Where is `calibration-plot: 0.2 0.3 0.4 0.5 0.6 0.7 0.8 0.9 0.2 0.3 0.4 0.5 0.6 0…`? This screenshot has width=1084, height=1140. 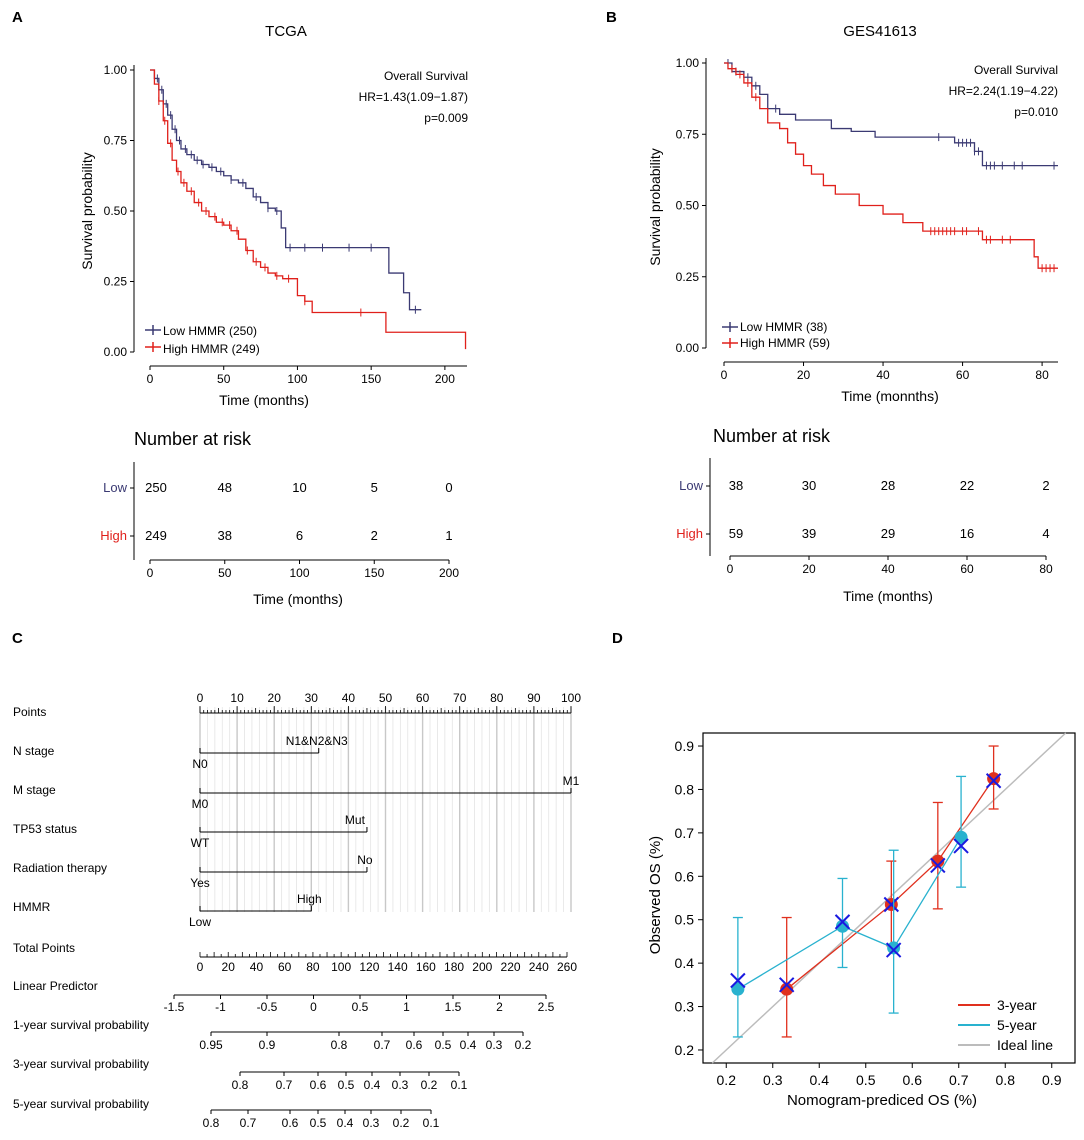
calibration-plot: 0.2 0.3 0.4 0.5 0.6 0.7 0.8 0.9 0.2 0.3 0.4 0.5 0.6 0… is located at coordinates (875, 910).